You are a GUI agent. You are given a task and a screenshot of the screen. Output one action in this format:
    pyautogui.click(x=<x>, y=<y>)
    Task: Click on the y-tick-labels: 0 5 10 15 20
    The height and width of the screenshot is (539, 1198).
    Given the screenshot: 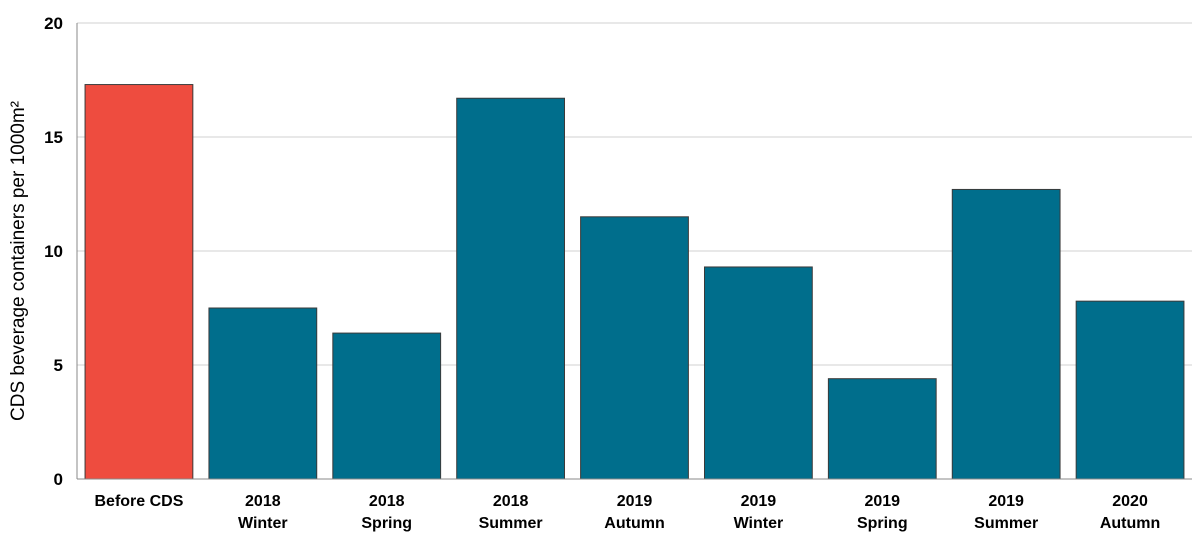 What is the action you would take?
    pyautogui.click(x=53, y=251)
    